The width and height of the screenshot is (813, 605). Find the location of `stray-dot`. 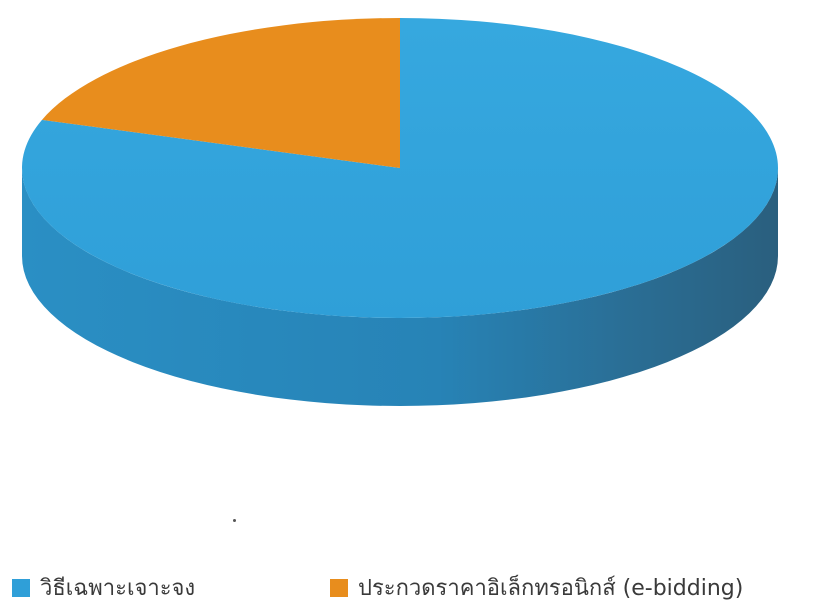

stray-dot is located at coordinates (234, 520).